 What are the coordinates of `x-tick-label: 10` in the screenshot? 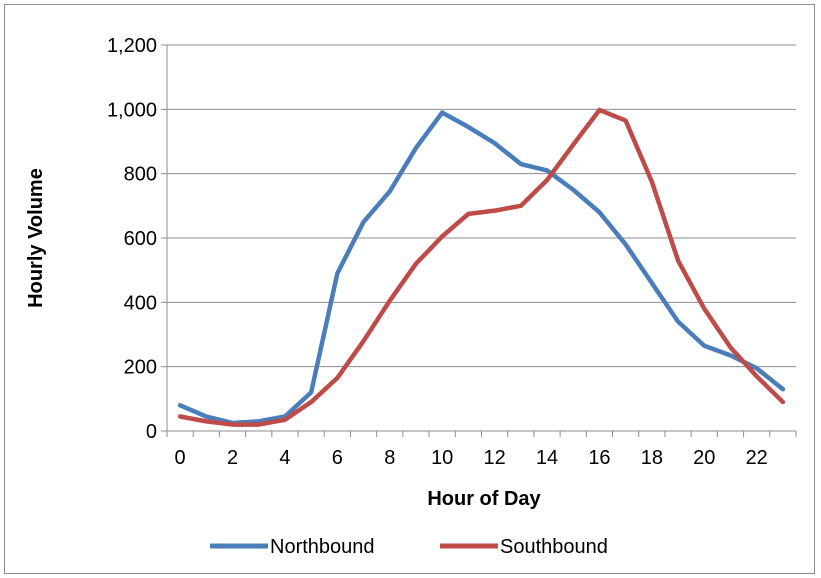 It's located at (442, 458).